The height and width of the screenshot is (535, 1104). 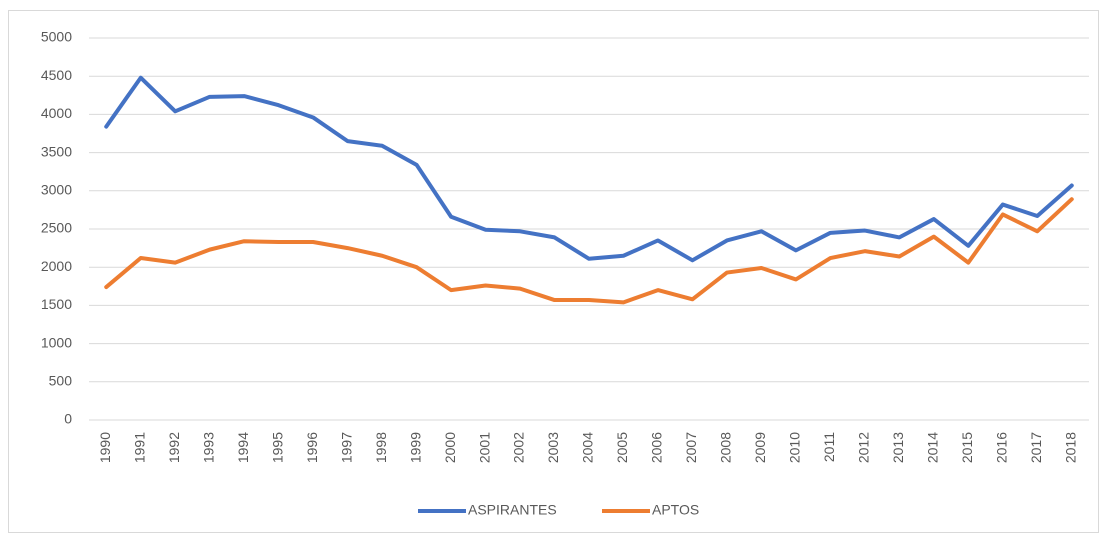 What do you see at coordinates (105, 447) in the screenshot?
I see `x-tick-label: 1990` at bounding box center [105, 447].